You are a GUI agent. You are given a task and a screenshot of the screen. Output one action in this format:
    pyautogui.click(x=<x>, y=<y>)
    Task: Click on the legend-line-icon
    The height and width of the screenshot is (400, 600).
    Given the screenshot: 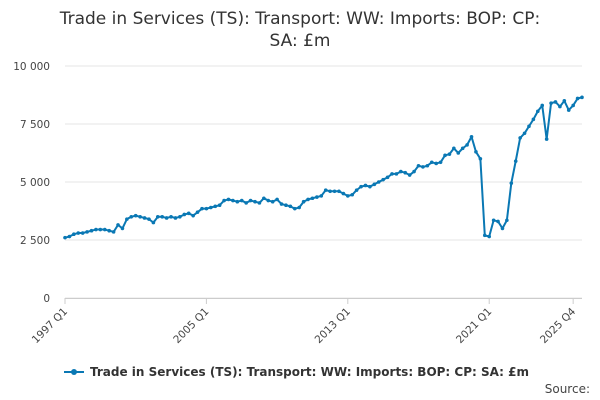 What is the action you would take?
    pyautogui.click(x=74, y=372)
    